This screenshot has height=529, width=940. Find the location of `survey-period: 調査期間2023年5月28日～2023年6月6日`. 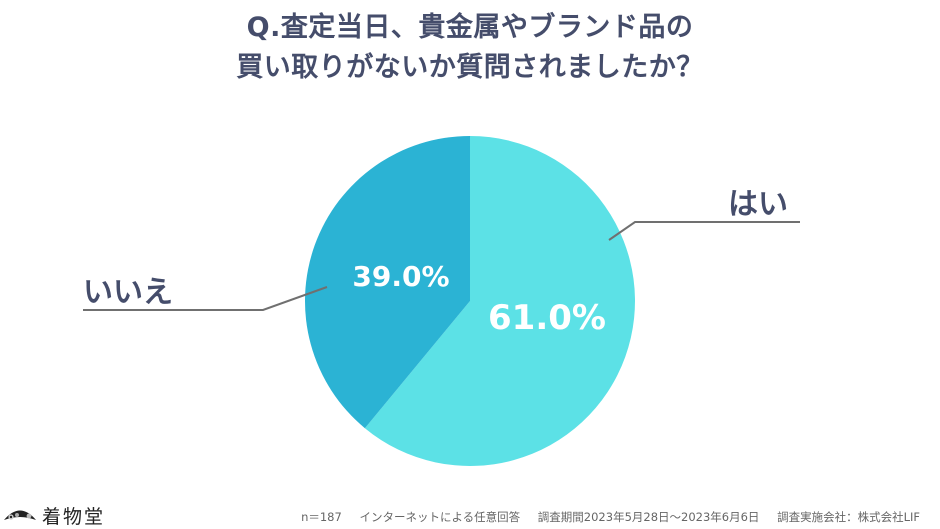

survey-period: 調査期間2023年5月28日～2023年6月6日 is located at coordinates (648, 517).